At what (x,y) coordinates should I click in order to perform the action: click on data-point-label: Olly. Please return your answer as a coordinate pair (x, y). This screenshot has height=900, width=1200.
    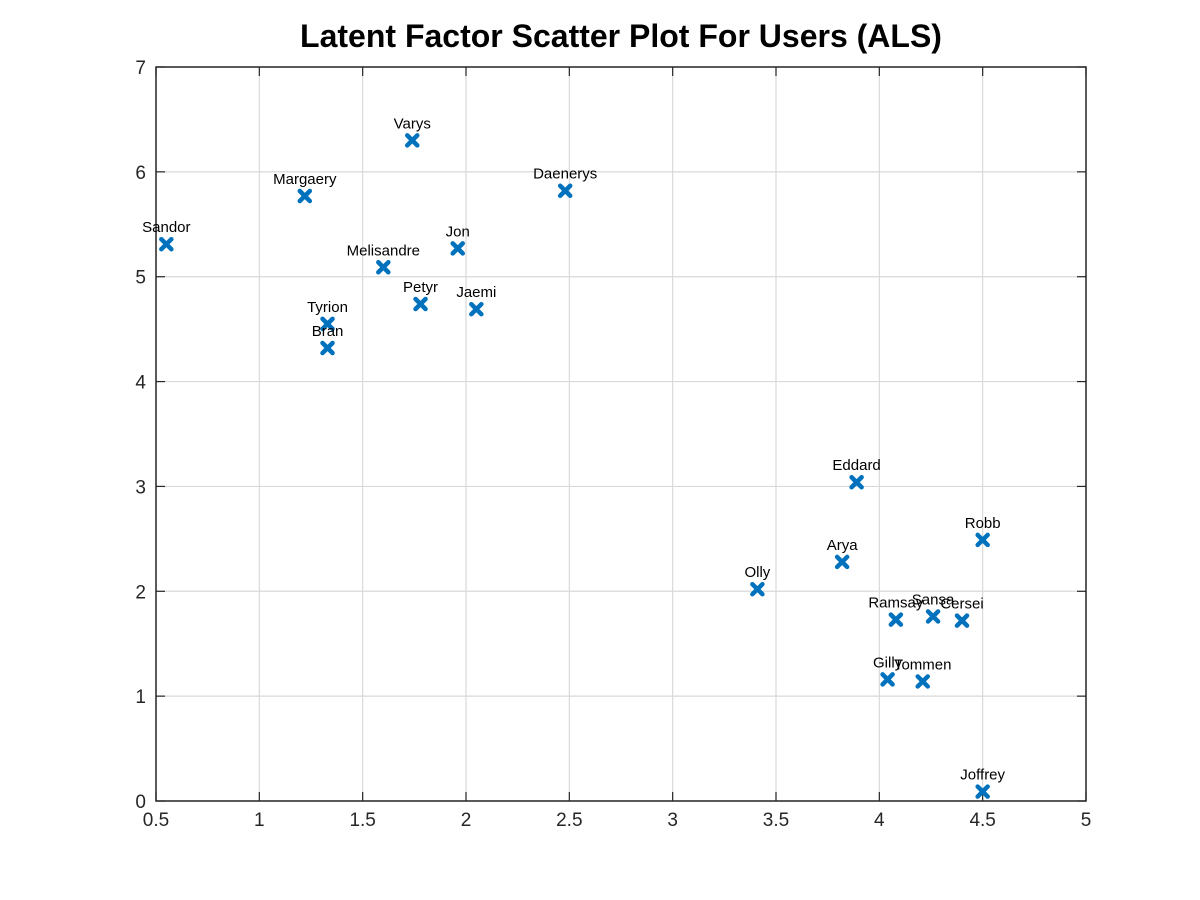
    Looking at the image, I should click on (757, 572).